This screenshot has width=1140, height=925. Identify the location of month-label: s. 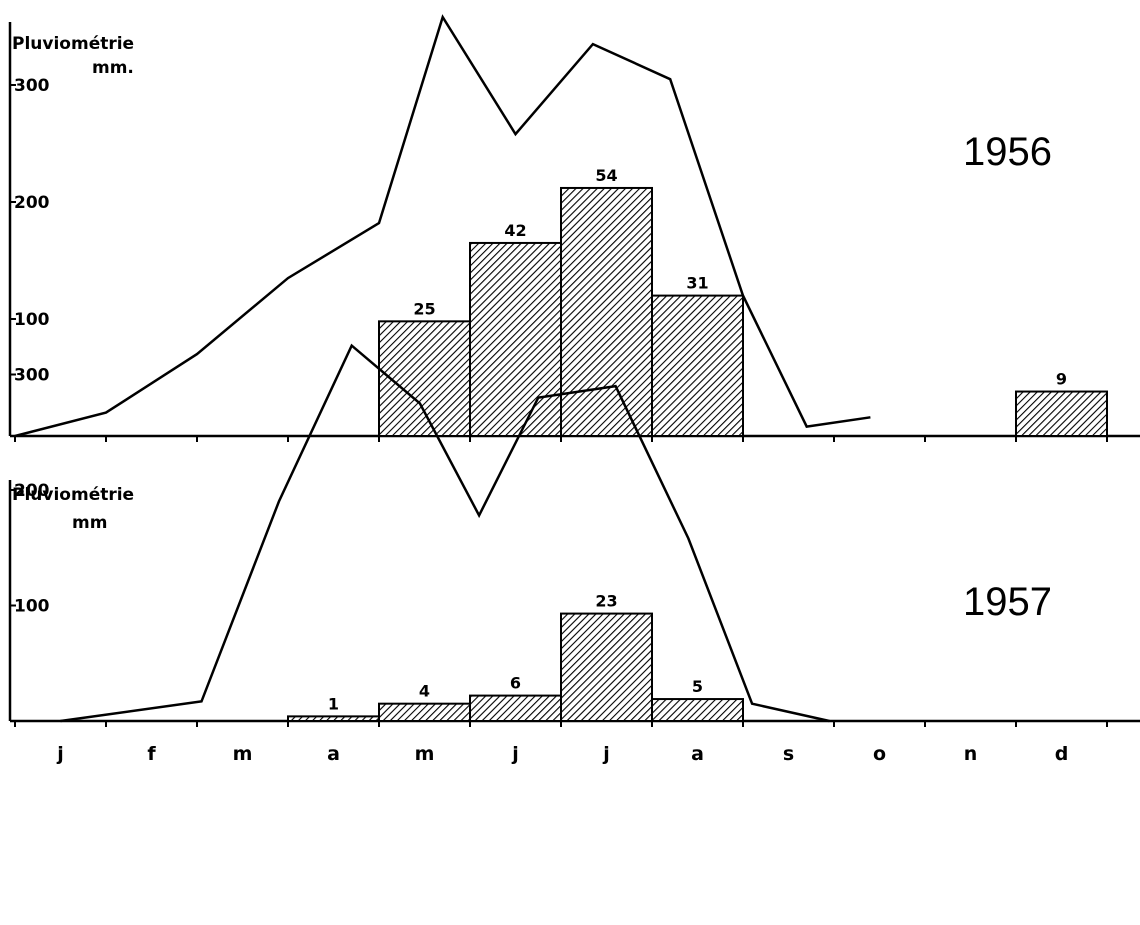
(788, 754).